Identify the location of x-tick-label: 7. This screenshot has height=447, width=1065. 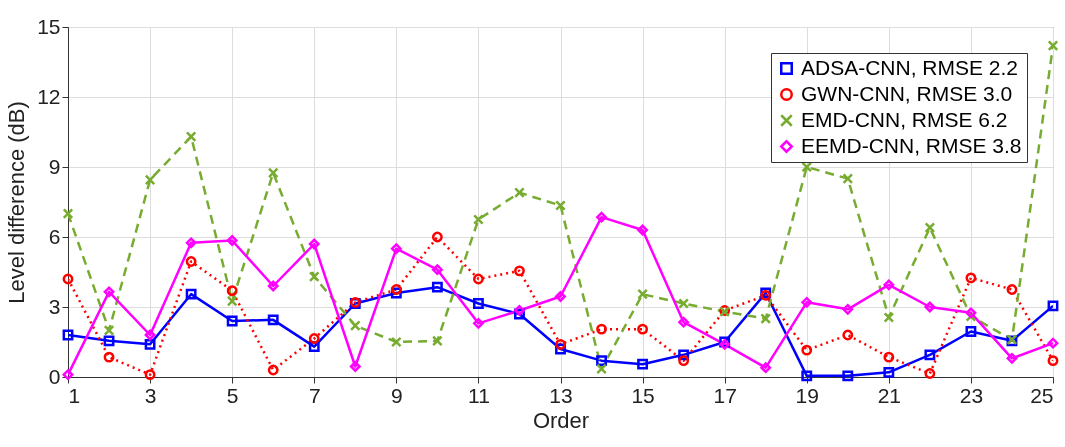
(314, 395).